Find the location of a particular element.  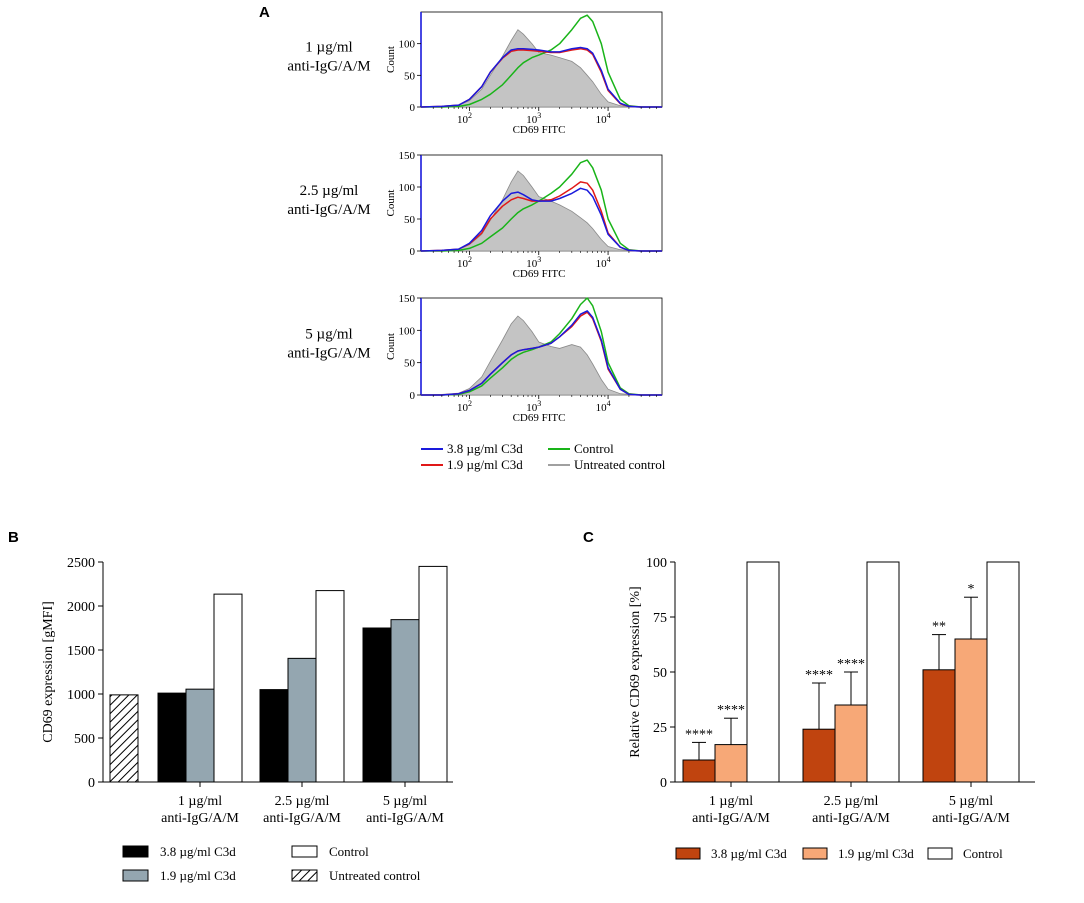

group-label-concentration: 1 µg/ml is located at coordinates (200, 801).